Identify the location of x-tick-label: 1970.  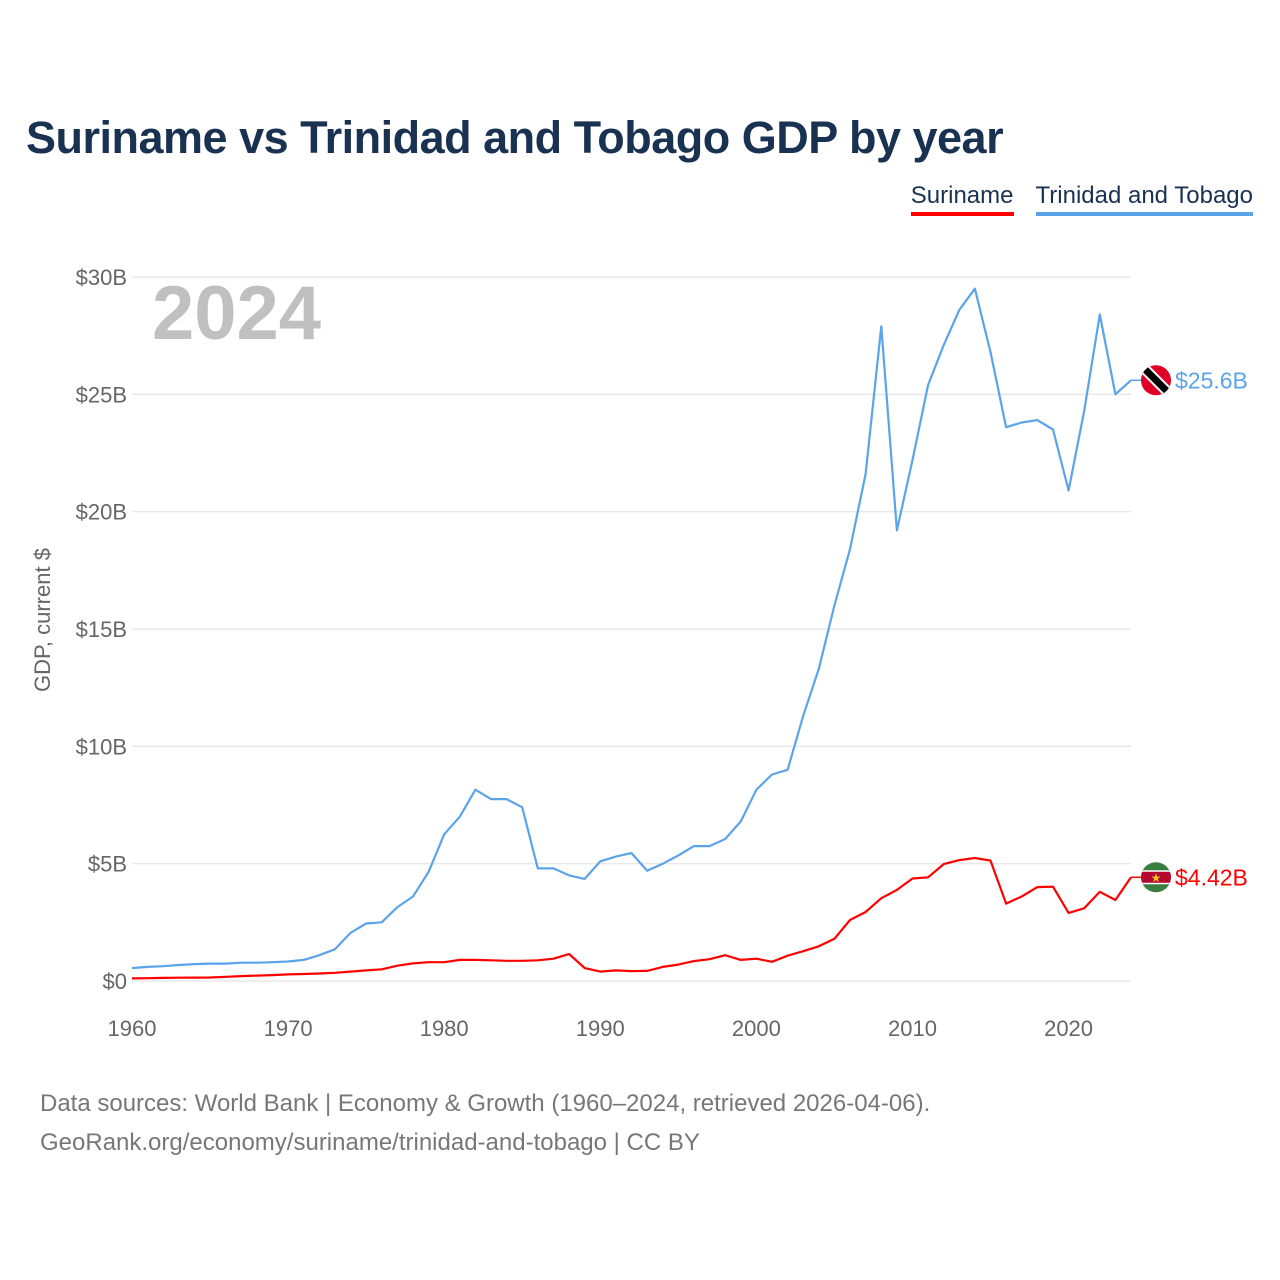
(288, 1028).